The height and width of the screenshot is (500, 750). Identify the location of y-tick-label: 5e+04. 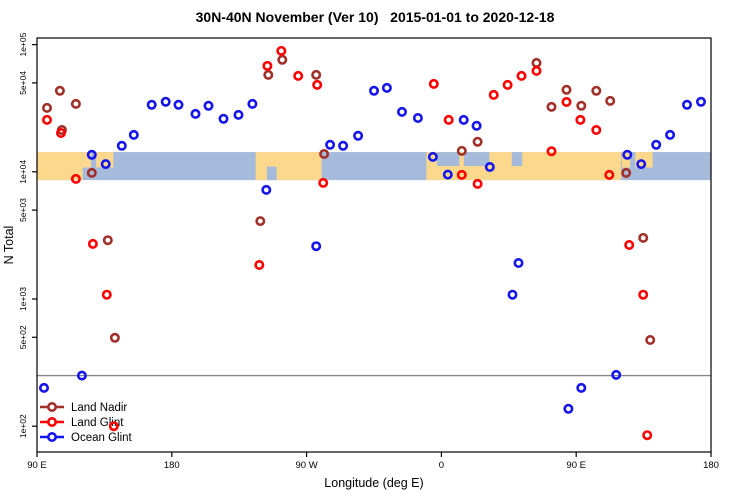
(23, 83).